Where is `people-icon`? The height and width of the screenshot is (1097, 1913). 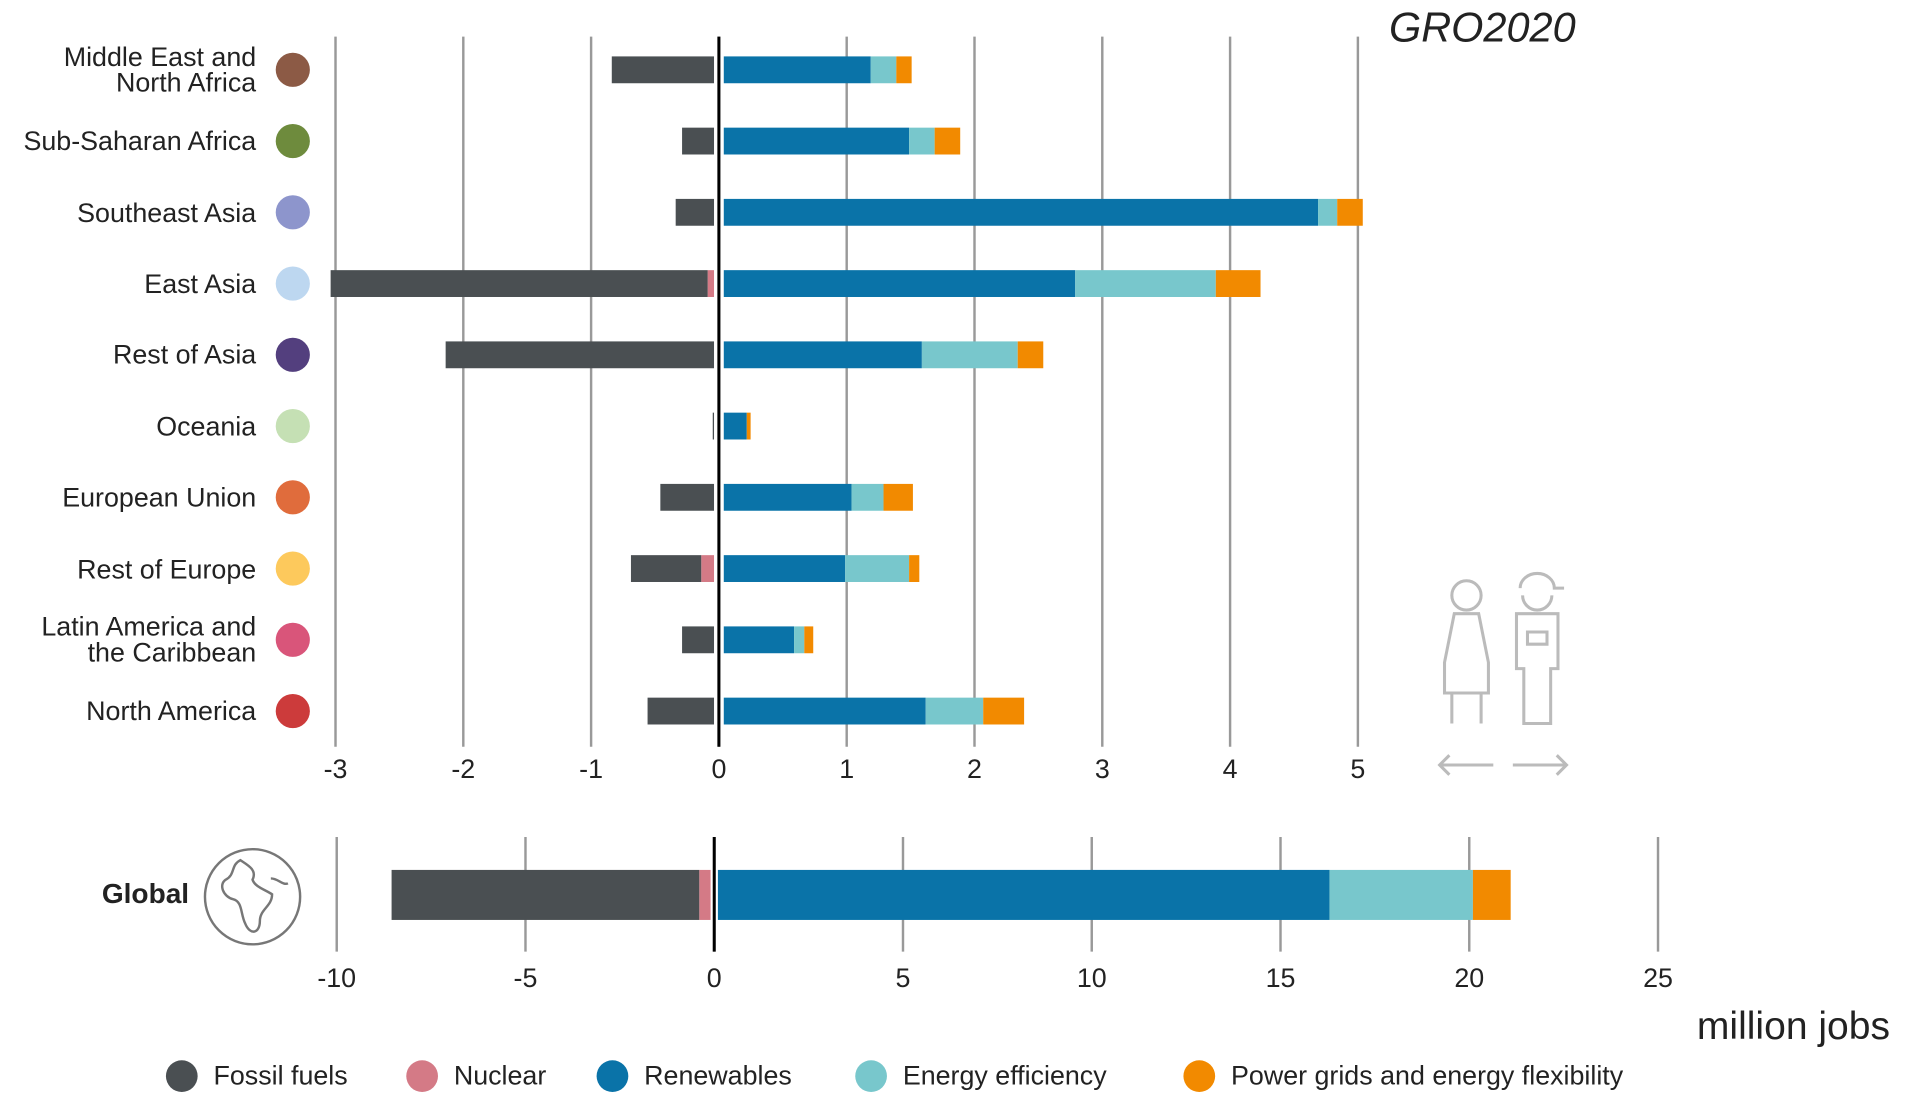 people-icon is located at coordinates (1503, 673).